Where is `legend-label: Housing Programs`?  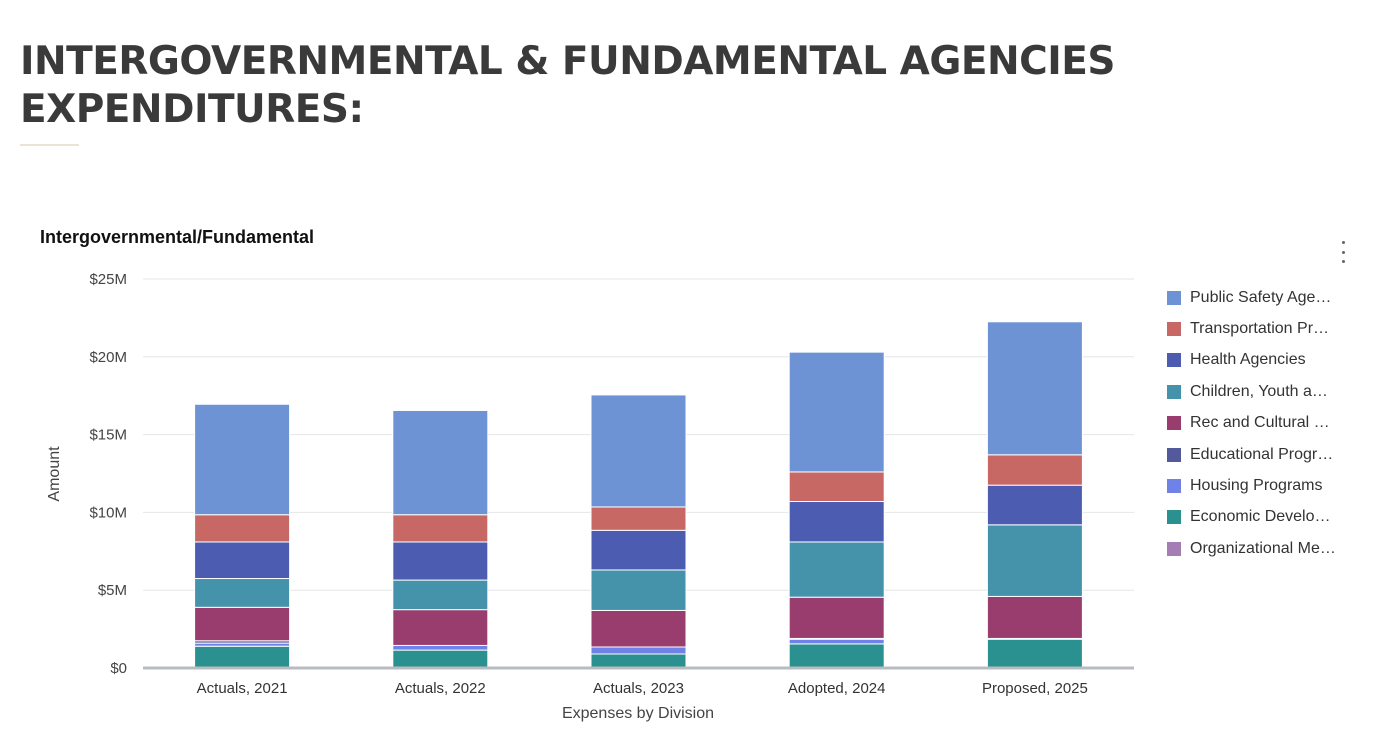 legend-label: Housing Programs is located at coordinates (1256, 486).